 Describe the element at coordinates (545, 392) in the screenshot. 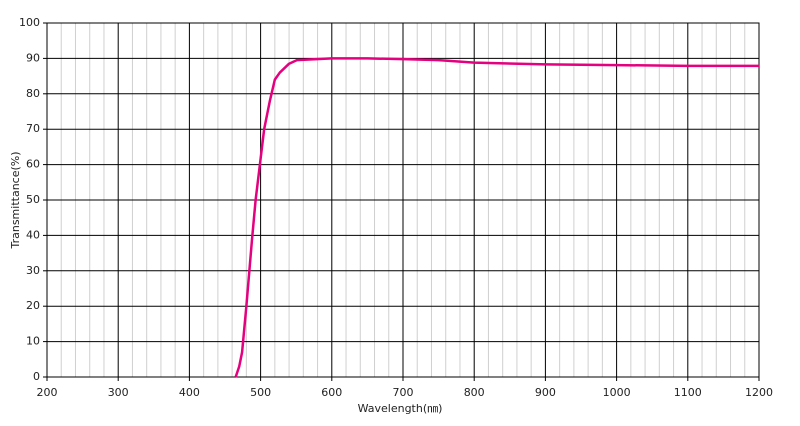

I see `x-tick-label: 900` at that location.